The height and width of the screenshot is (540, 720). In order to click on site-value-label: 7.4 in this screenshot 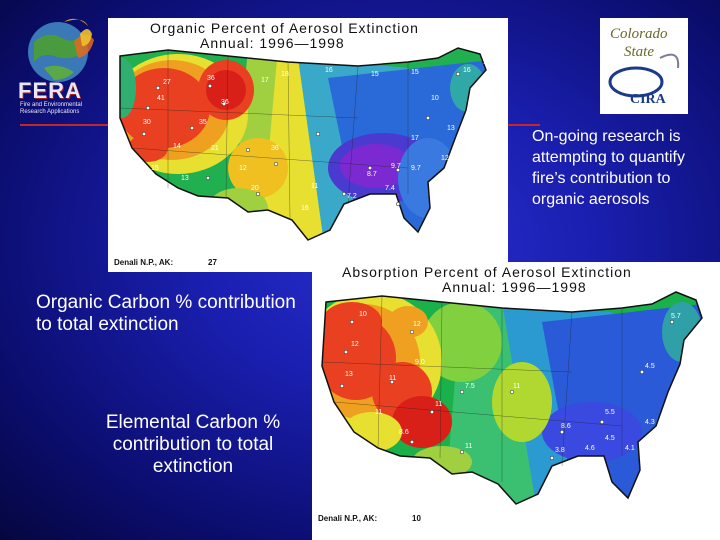, I will do `click(390, 188)`.